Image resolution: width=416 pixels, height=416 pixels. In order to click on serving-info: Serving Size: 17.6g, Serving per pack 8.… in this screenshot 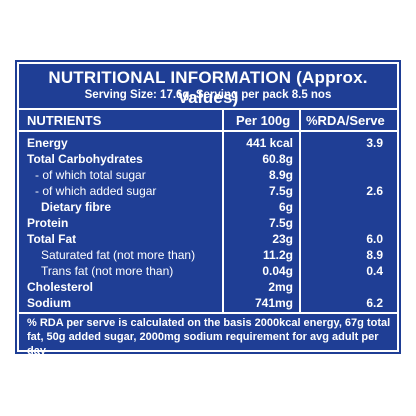, I will do `click(208, 95)`.